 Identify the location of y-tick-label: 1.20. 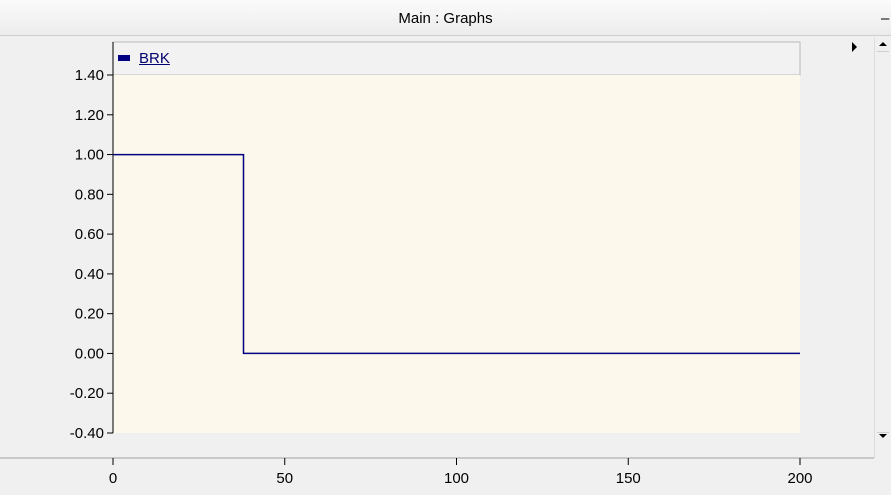
(89, 115).